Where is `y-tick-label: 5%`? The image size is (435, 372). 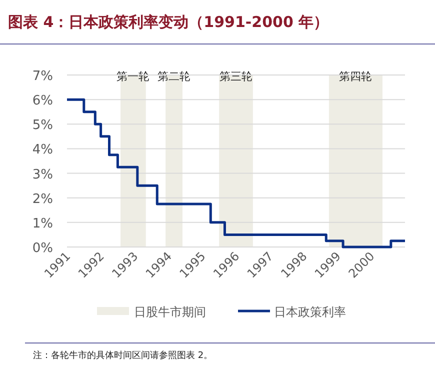
y-tick-label: 5% is located at coordinates (42, 126).